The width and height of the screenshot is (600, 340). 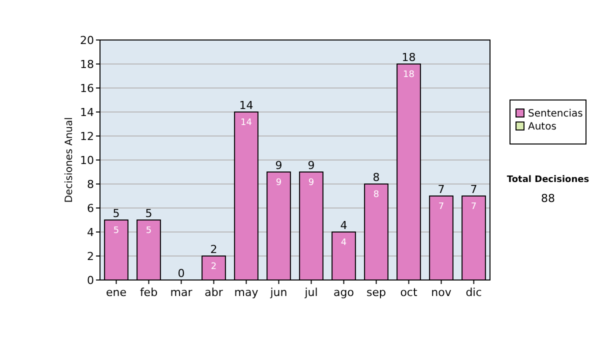 I want to click on total-label: 8, so click(x=376, y=177).